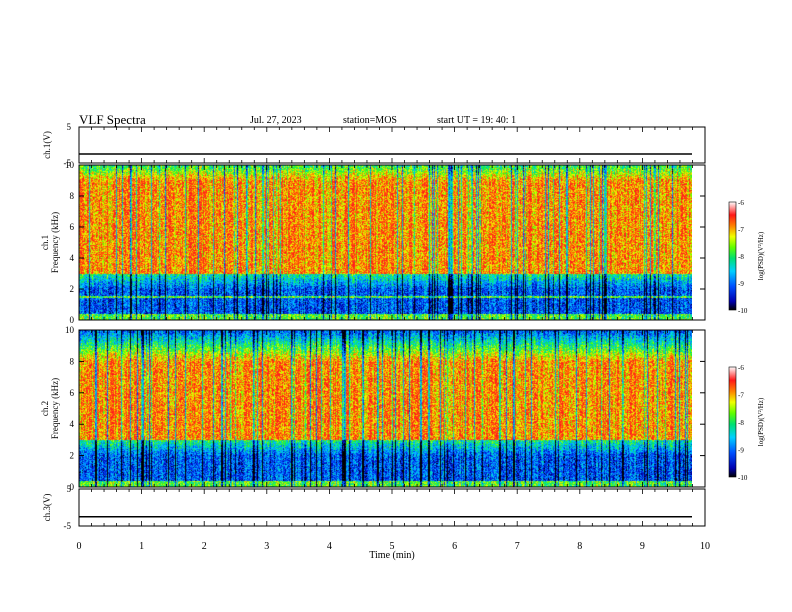 The height and width of the screenshot is (612, 792). Describe the element at coordinates (70, 330) in the screenshot. I see `ch2-spectrogram-ytick-label: 10` at that location.